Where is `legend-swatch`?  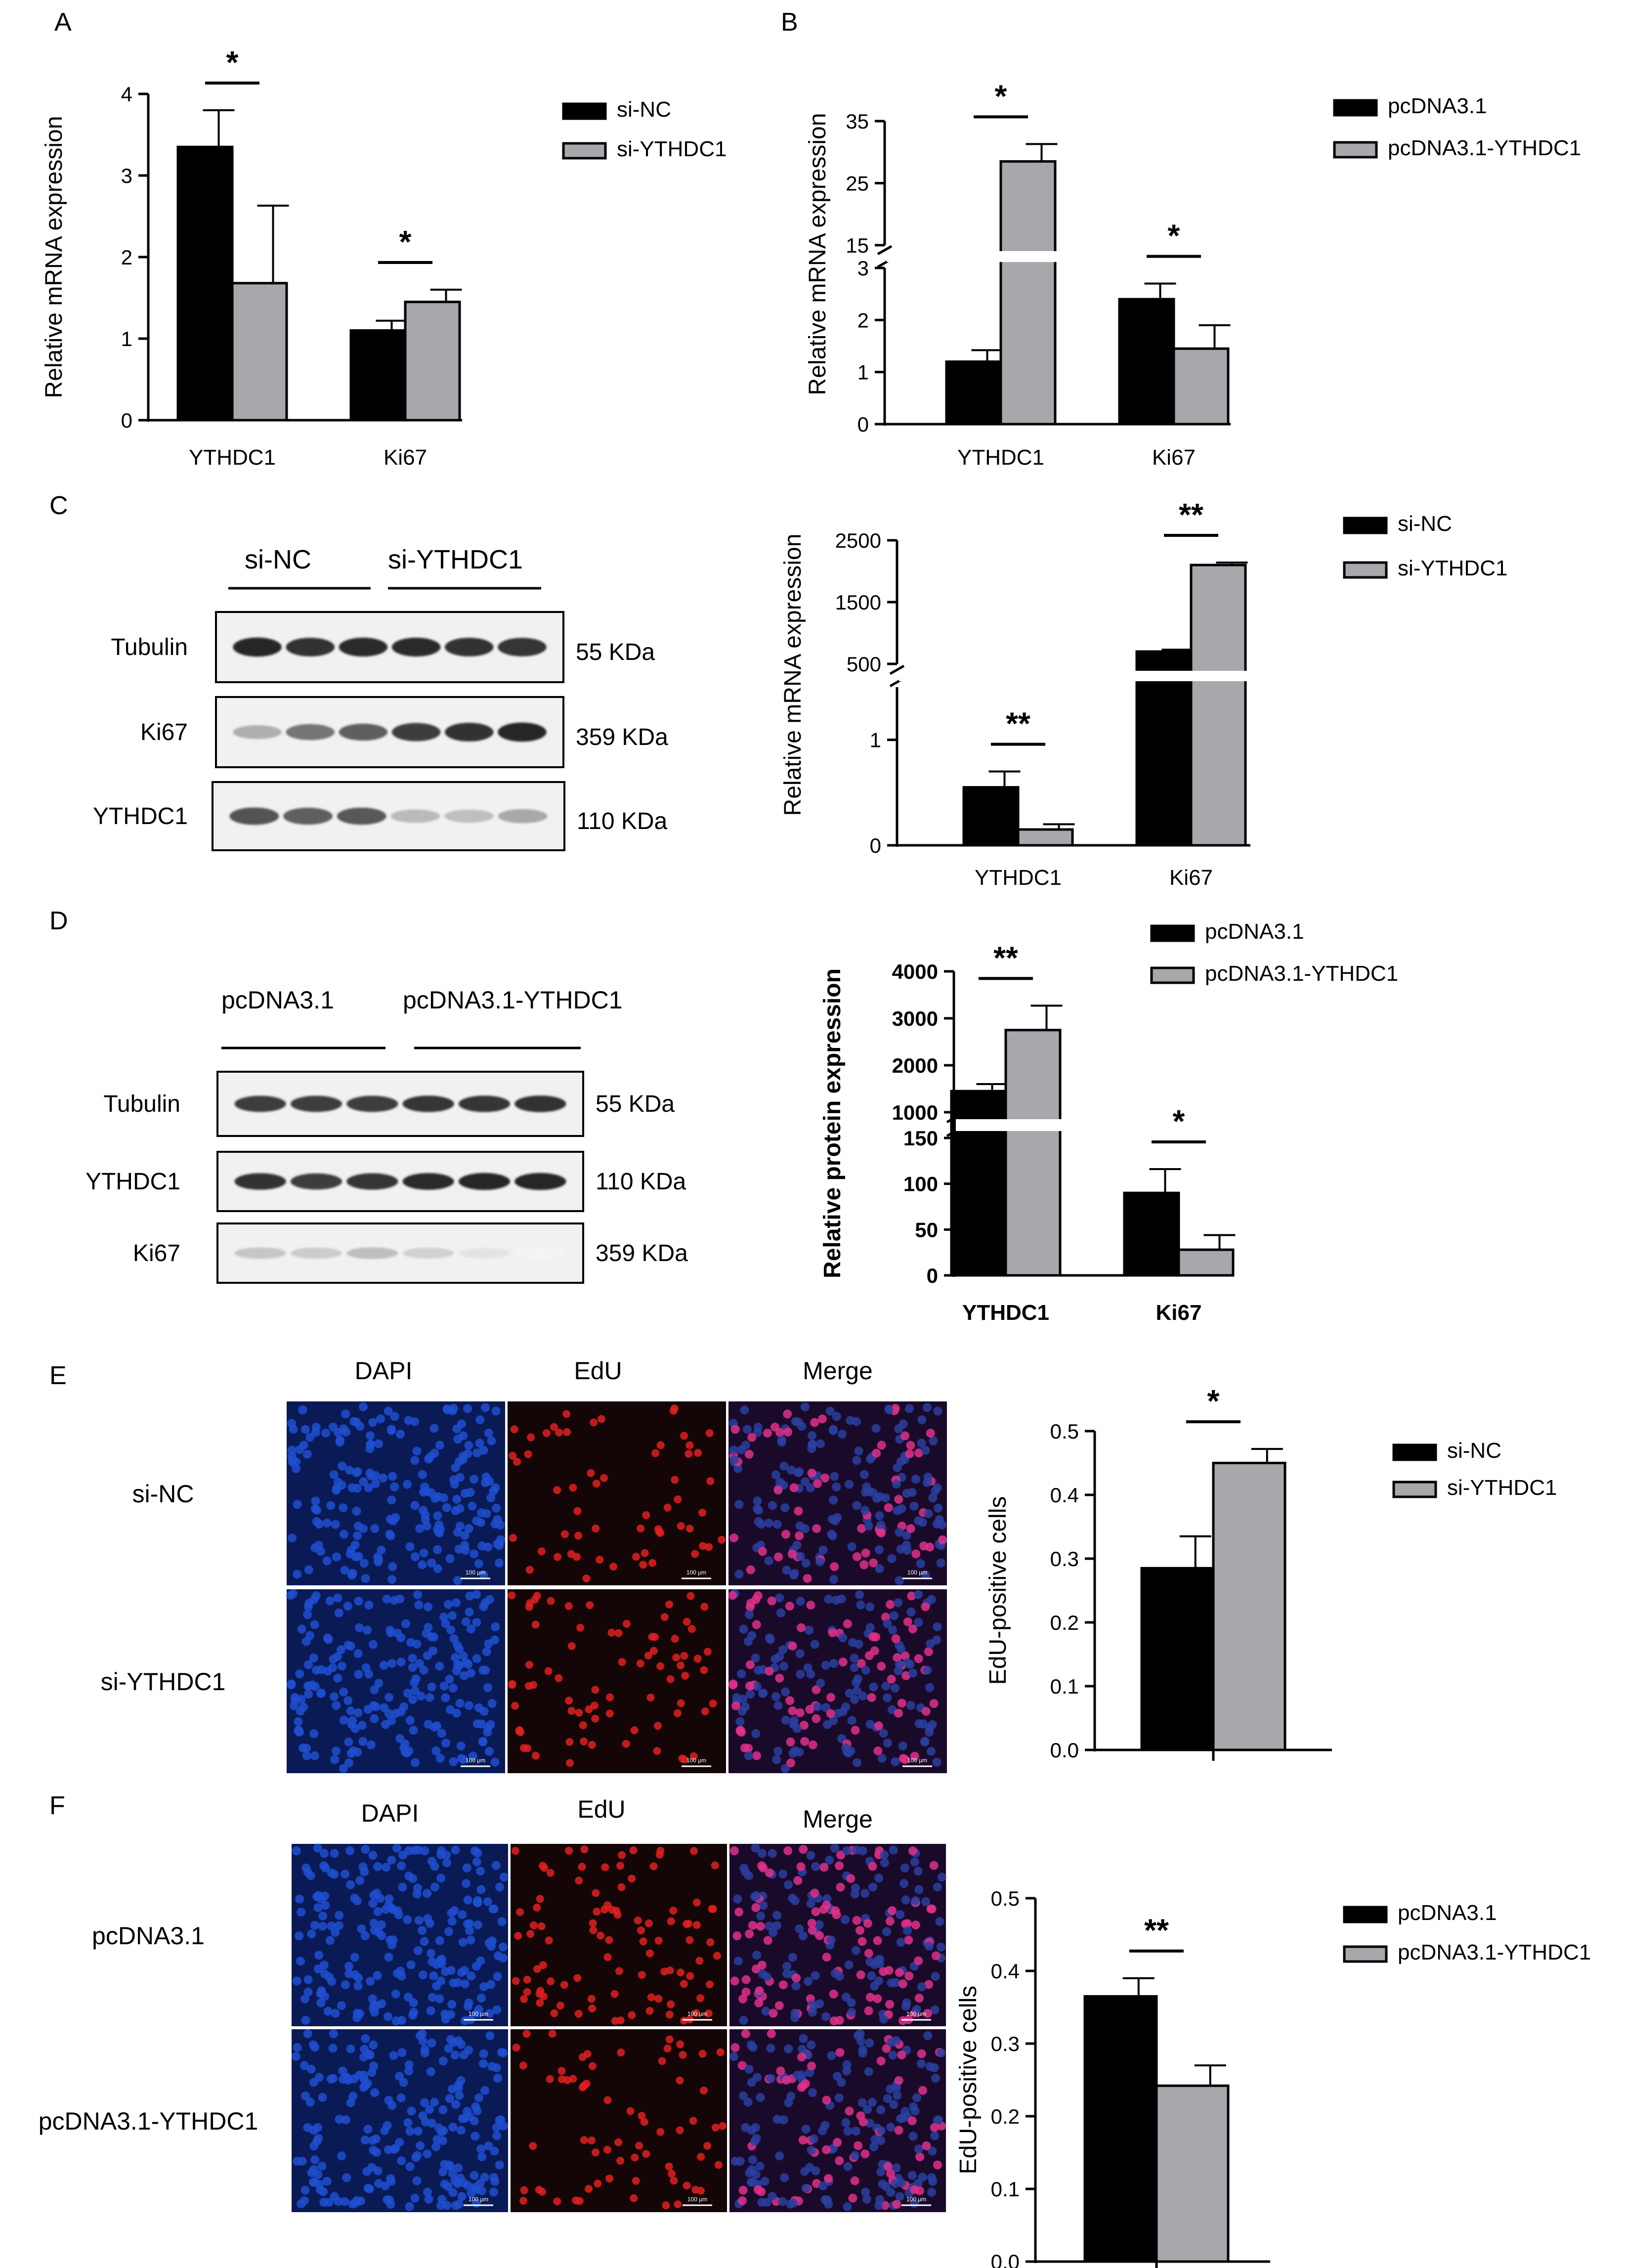 legend-swatch is located at coordinates (1414, 1489).